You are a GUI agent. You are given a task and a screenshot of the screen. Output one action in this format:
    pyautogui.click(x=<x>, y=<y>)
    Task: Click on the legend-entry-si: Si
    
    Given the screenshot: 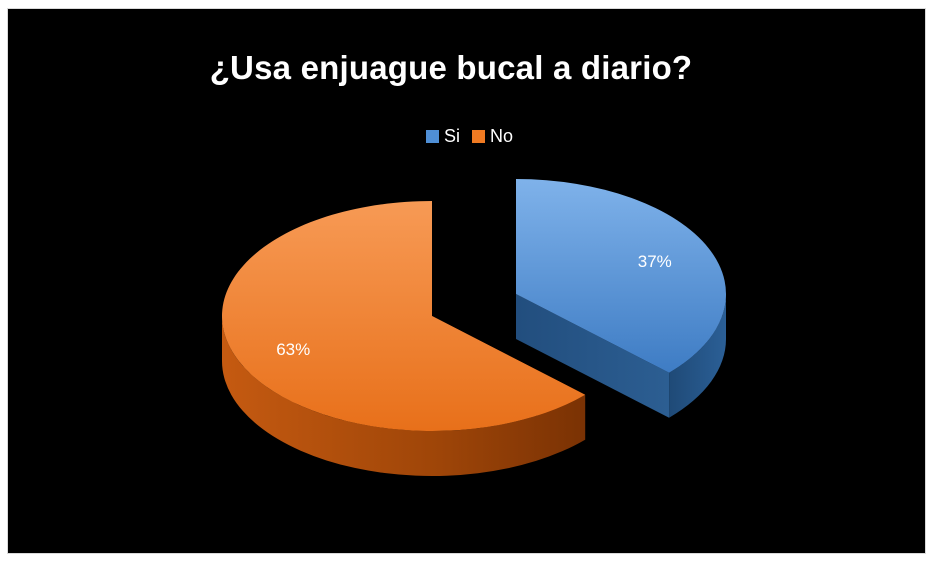 What is the action you would take?
    pyautogui.click(x=443, y=136)
    